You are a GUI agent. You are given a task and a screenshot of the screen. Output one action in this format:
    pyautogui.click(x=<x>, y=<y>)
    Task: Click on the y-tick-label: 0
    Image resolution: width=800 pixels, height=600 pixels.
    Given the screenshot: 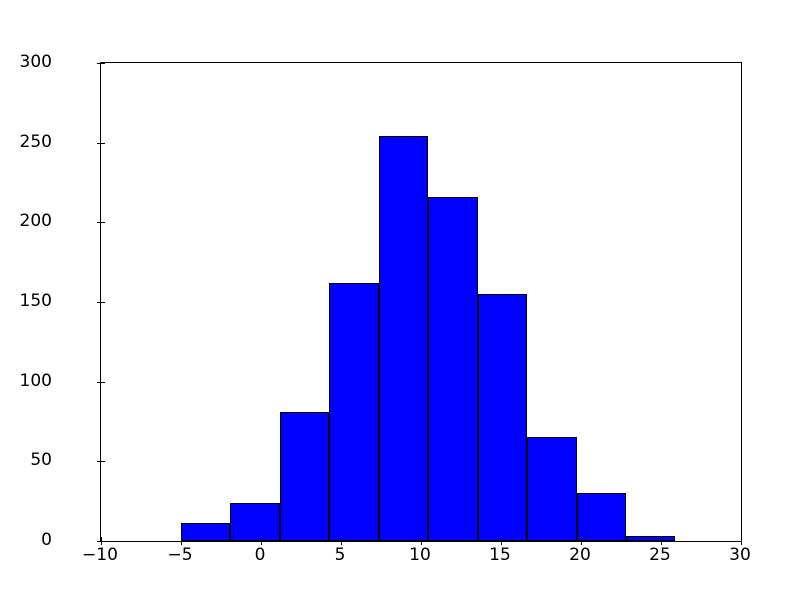 What is the action you would take?
    pyautogui.click(x=46, y=540)
    